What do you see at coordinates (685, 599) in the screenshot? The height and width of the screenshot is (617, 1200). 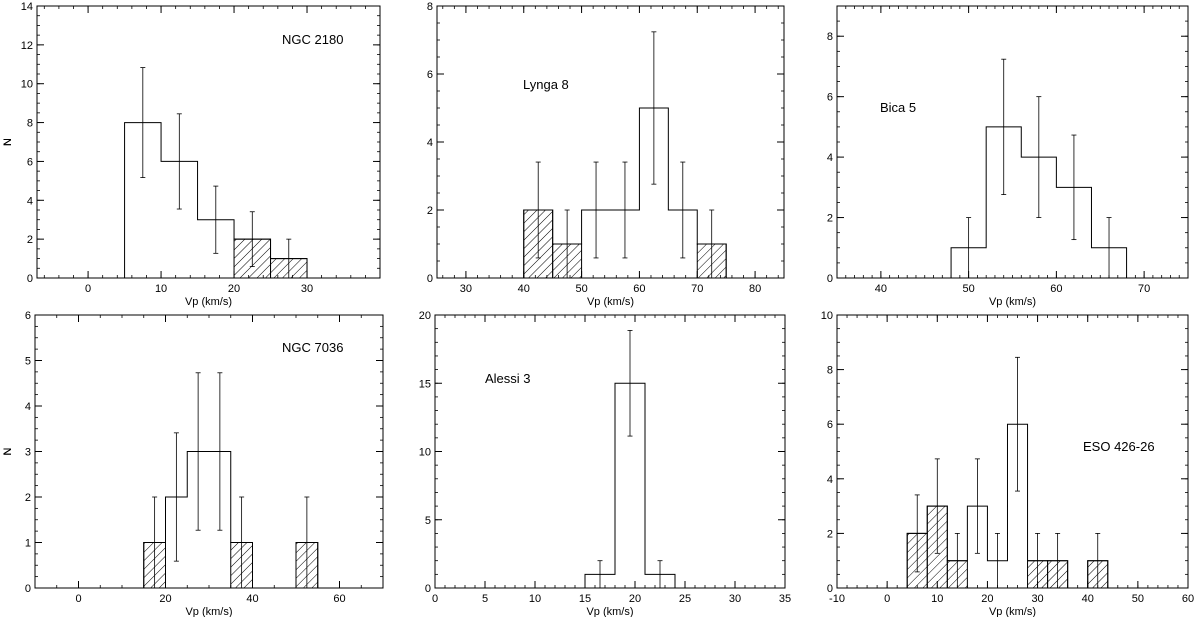 I see `x-tick-label: 25` at bounding box center [685, 599].